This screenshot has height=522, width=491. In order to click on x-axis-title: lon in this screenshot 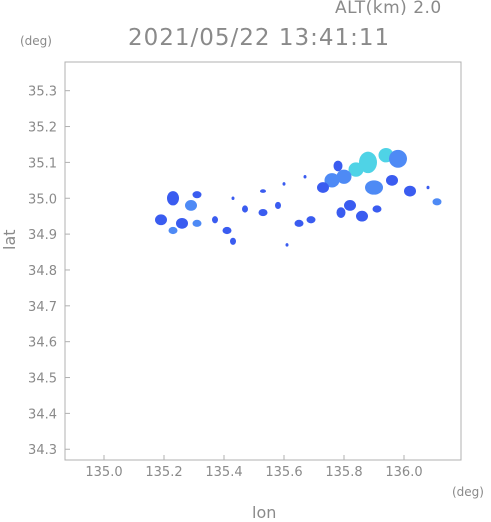, I will do `click(264, 512)`.